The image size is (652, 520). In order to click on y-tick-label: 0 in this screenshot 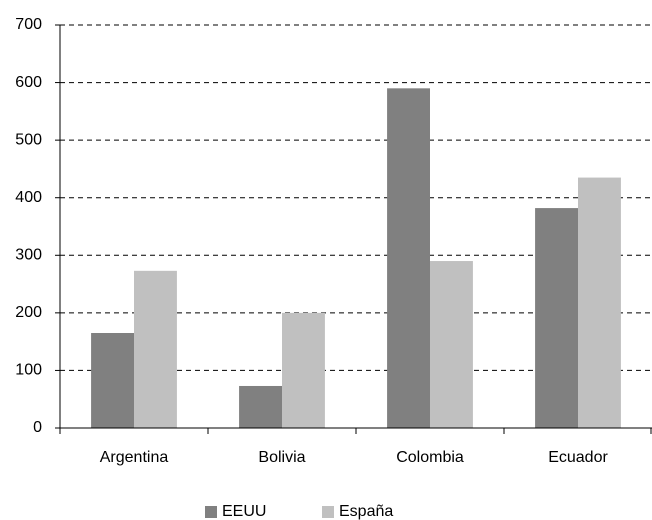, I will do `click(37, 427)`.